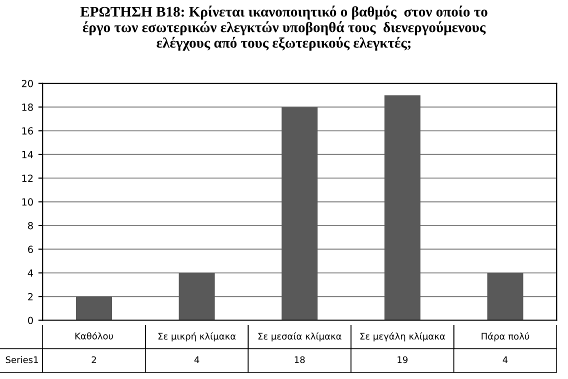 This screenshot has height=379, width=568. I want to click on y-tick-label: 0, so click(30, 320).